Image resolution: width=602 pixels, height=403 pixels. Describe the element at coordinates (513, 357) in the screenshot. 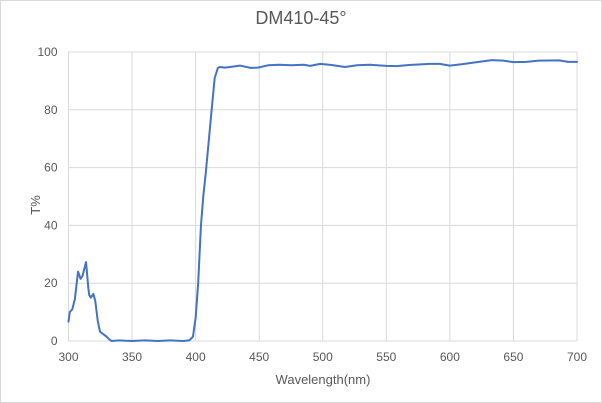

I see `x-tick-label: 650` at that location.